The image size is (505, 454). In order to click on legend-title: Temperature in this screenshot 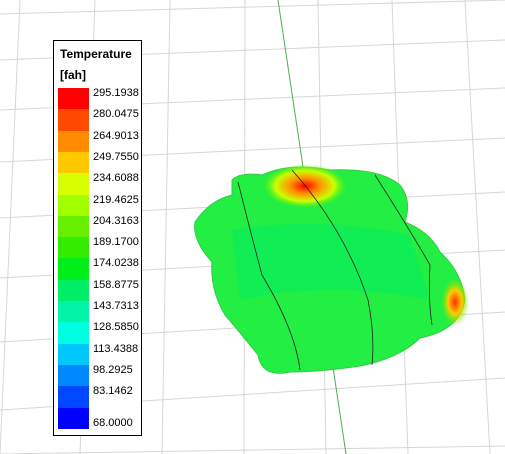, I will do `click(96, 54)`.